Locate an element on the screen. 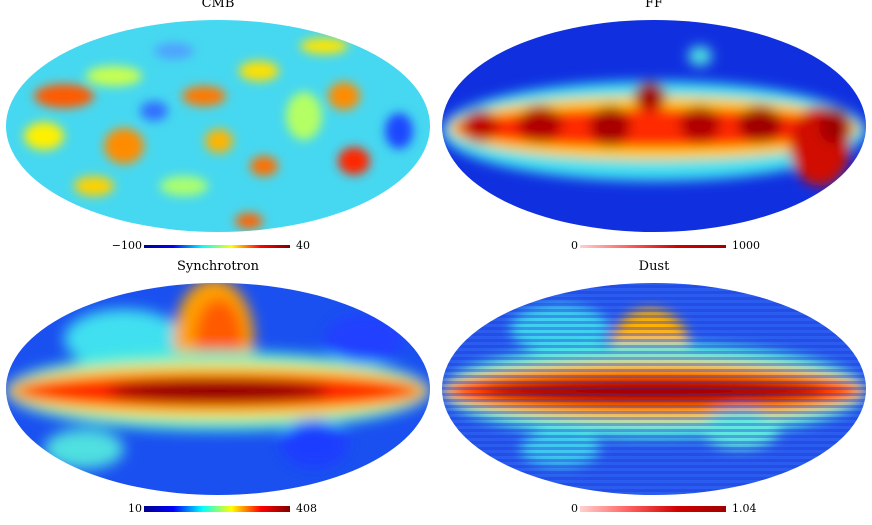  colorbar-min-label: 10 is located at coordinates (135, 508).